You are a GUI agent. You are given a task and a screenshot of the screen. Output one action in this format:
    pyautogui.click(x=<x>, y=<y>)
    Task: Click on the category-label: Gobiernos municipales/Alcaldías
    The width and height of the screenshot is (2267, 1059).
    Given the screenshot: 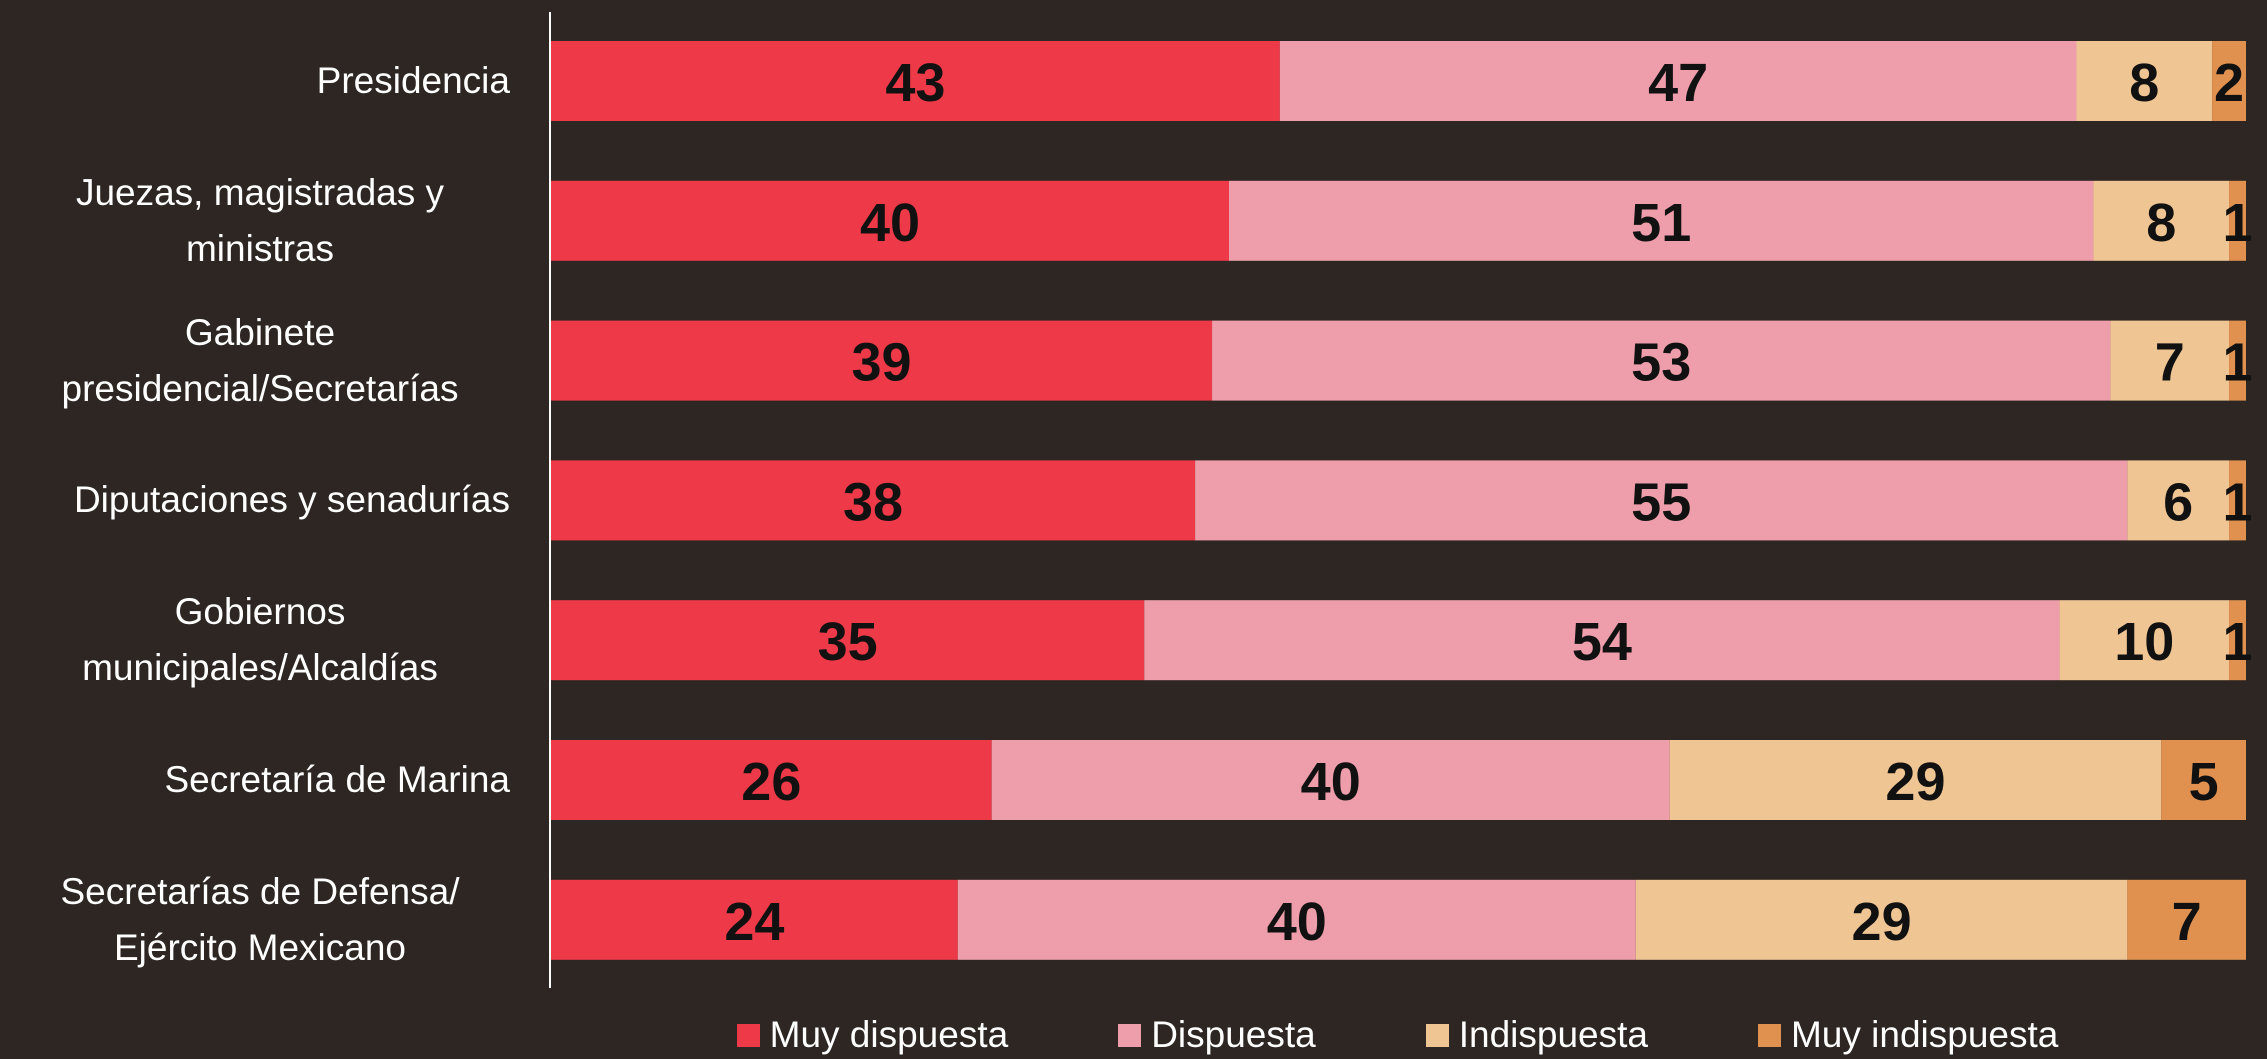 What is the action you would take?
    pyautogui.click(x=260, y=640)
    